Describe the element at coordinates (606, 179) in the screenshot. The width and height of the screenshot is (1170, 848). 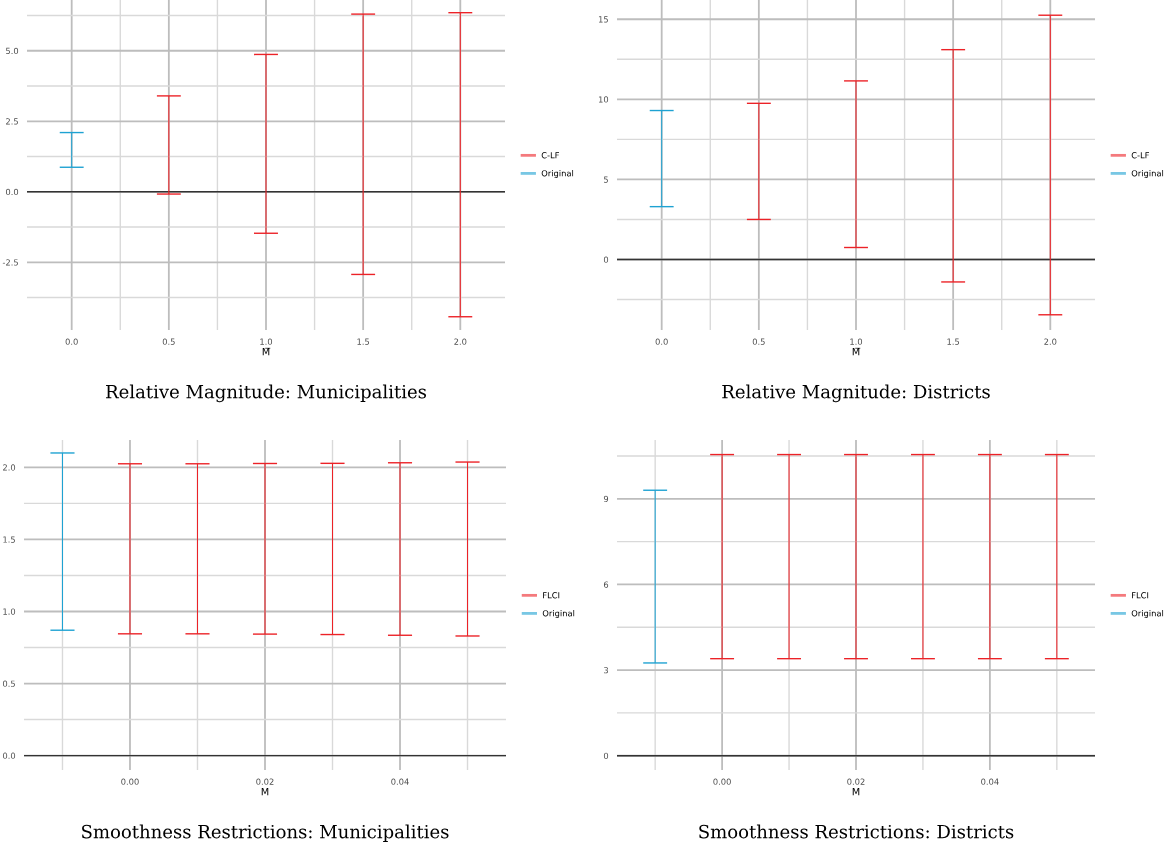
I see `y-tick-label: 5` at that location.